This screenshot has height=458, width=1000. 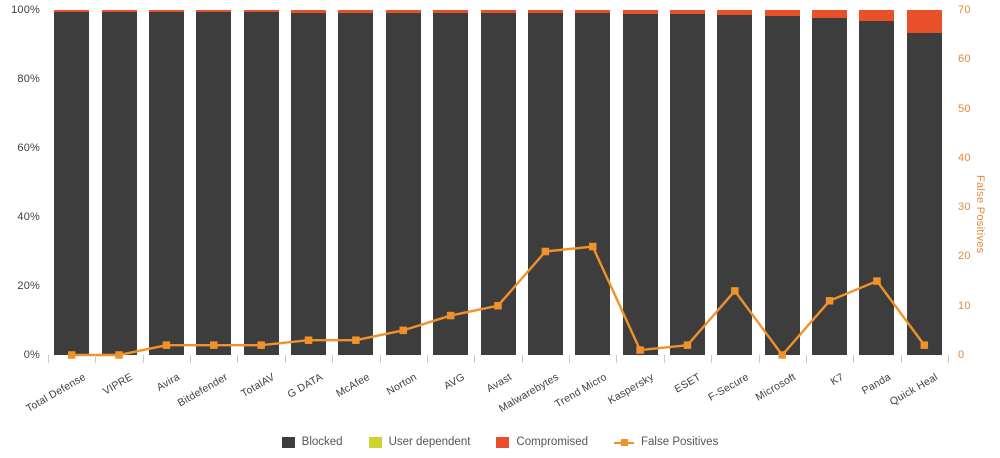 I want to click on left-axis-tick-label: 100%, so click(x=25, y=10).